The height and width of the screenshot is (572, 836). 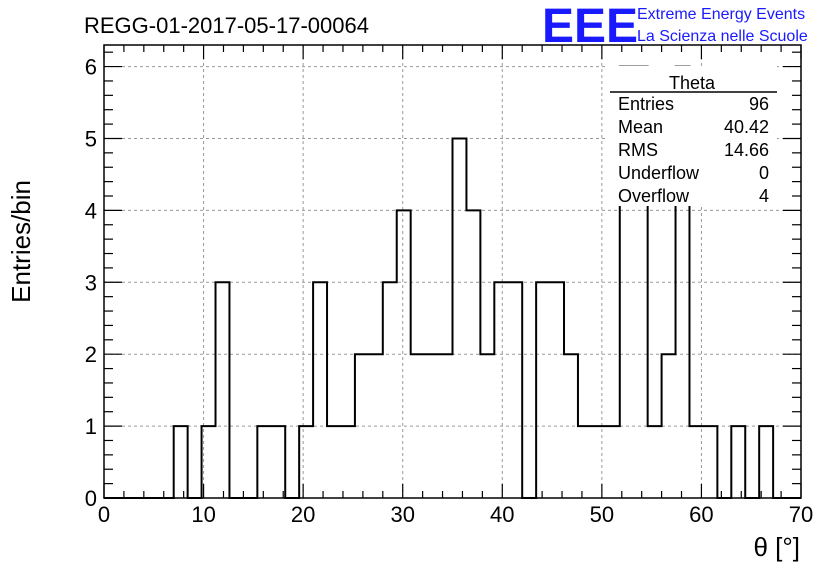 What do you see at coordinates (21, 241) in the screenshot?
I see `y-axis-label: Entries/bin` at bounding box center [21, 241].